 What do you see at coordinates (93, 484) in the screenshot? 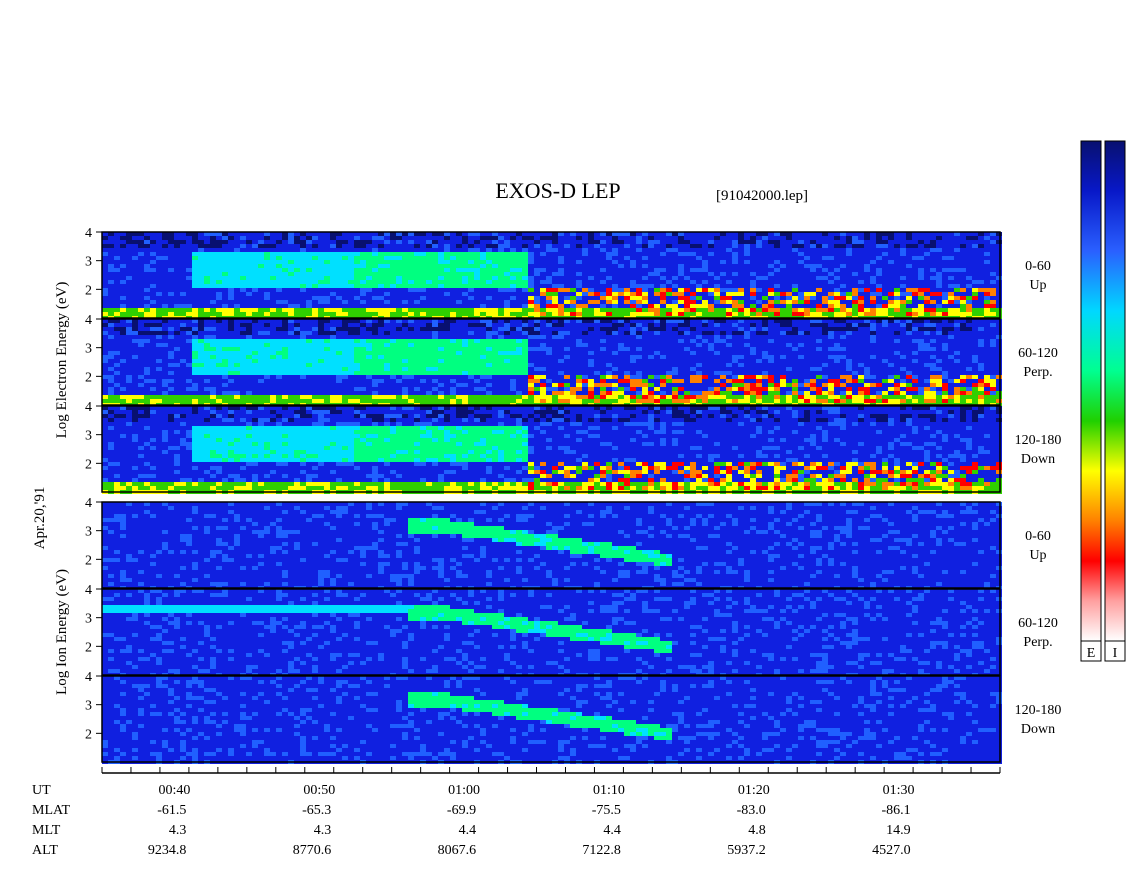
I see `y-axis-labels: 4 3 2 4 3 2 4 3 2 4 3 2 4 3 2 4 3 2` at bounding box center [93, 484].